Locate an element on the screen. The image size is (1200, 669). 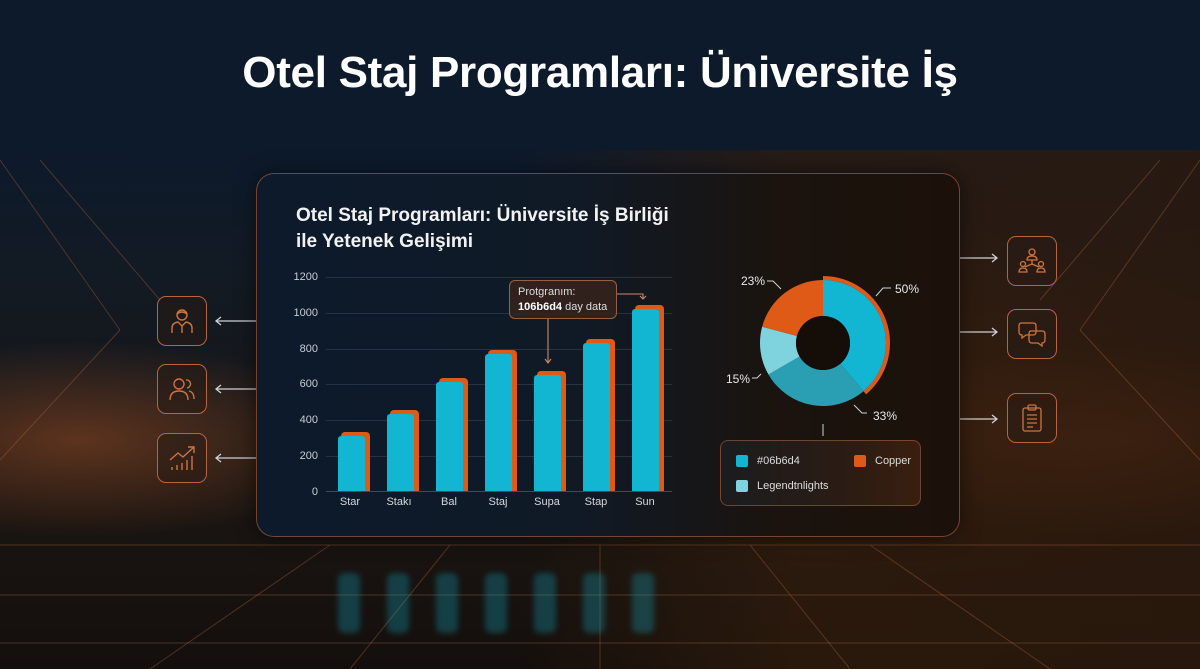
businessman-icon is located at coordinates (182, 321).